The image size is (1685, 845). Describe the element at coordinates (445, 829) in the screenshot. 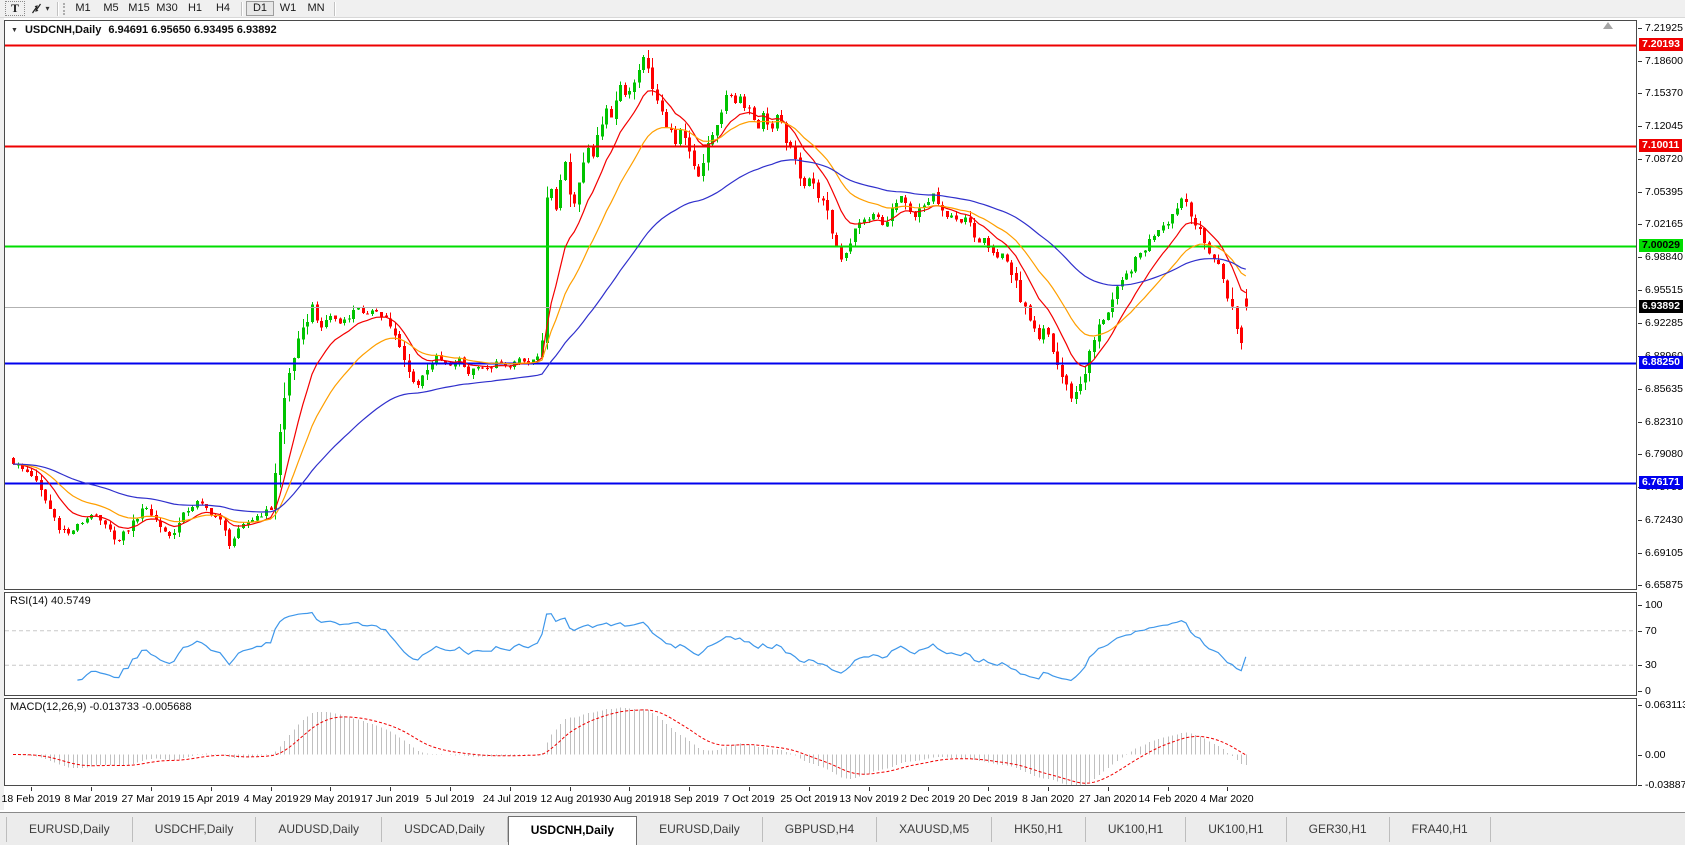

I see `chart-tab-usdcad-daily: USDCAD,Daily` at that location.